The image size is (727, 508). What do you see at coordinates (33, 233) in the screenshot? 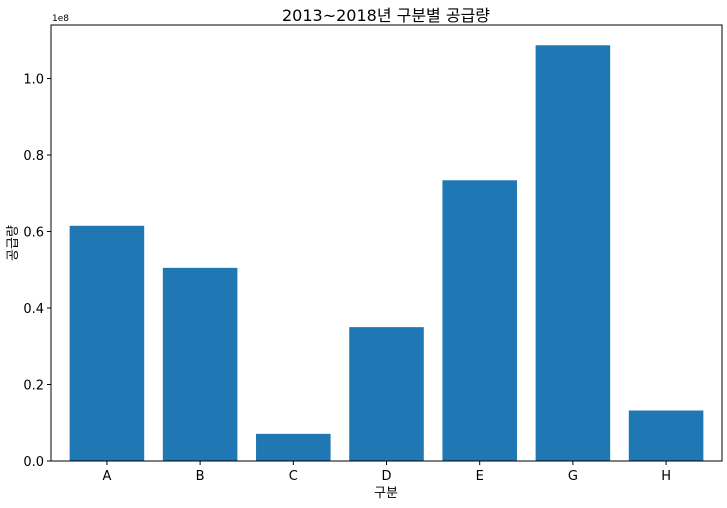
I see `y-tick-label: 0.6` at bounding box center [33, 233].